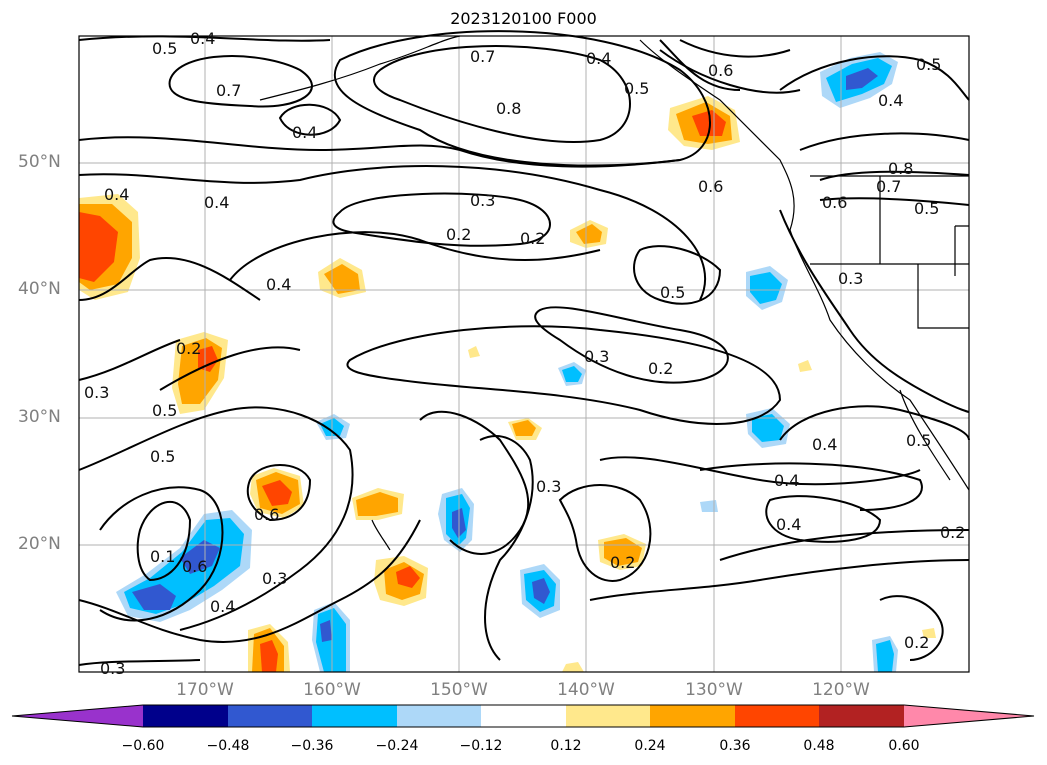 The height and width of the screenshot is (765, 1047). I want to click on lat-label-50n: 50°N, so click(39, 162).